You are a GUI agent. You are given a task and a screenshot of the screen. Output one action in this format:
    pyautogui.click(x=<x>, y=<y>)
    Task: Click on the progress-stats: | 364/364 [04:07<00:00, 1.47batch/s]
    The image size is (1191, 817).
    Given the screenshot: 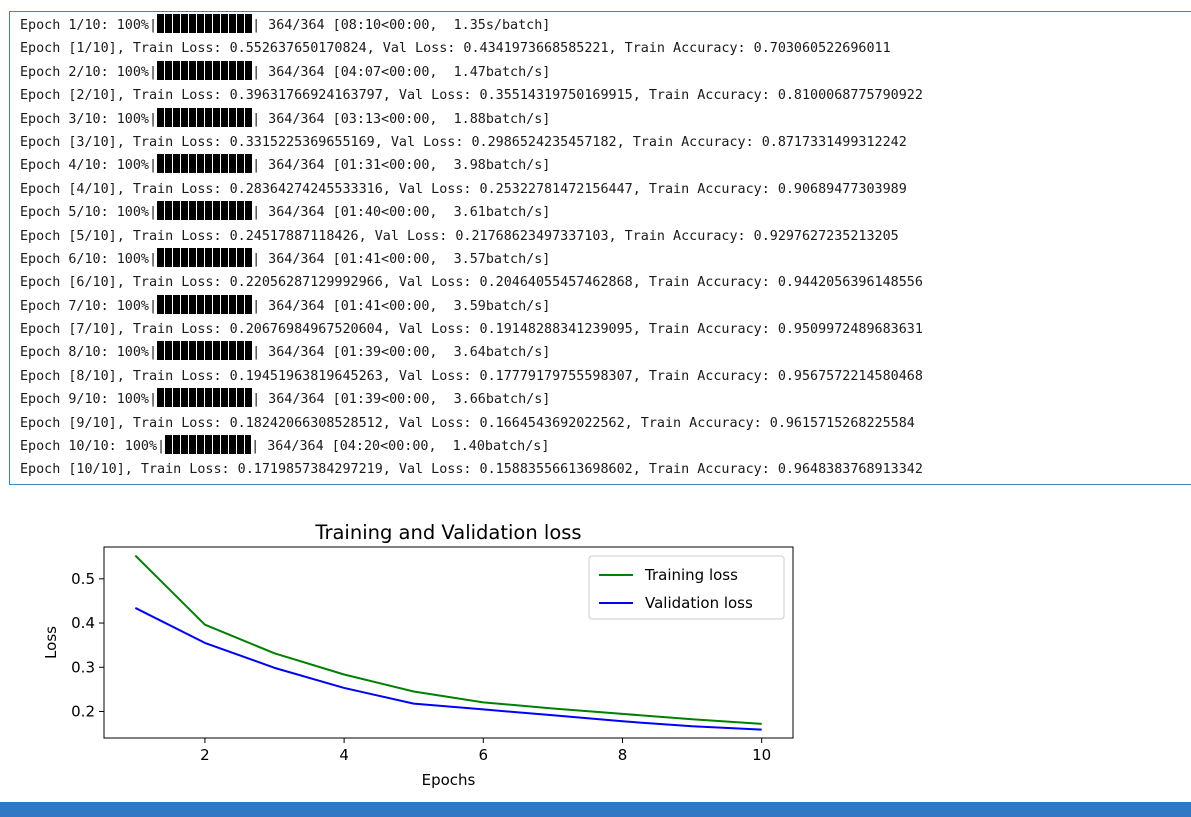 What is the action you would take?
    pyautogui.click(x=401, y=72)
    